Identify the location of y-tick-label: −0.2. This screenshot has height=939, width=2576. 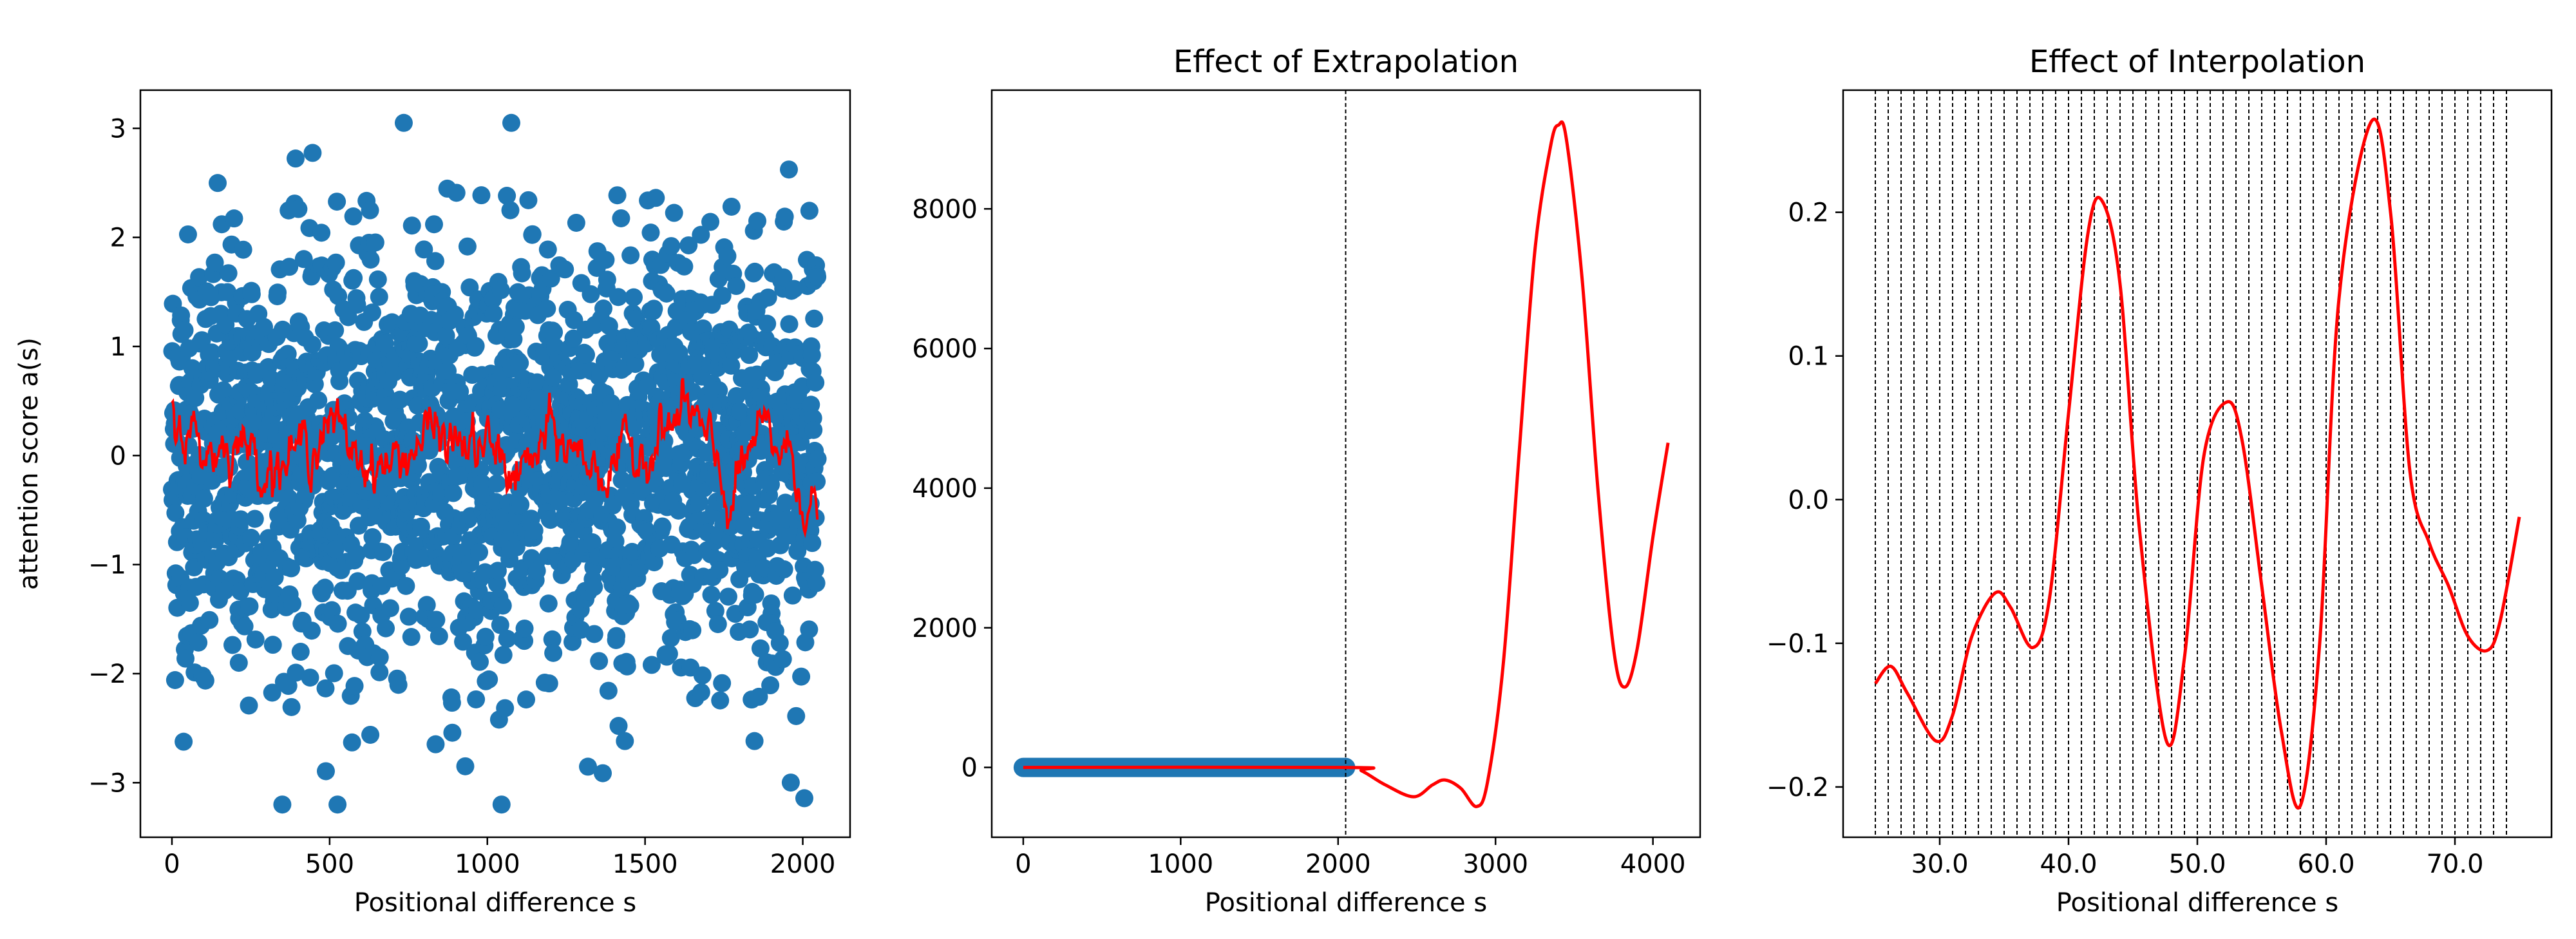
(1797, 787).